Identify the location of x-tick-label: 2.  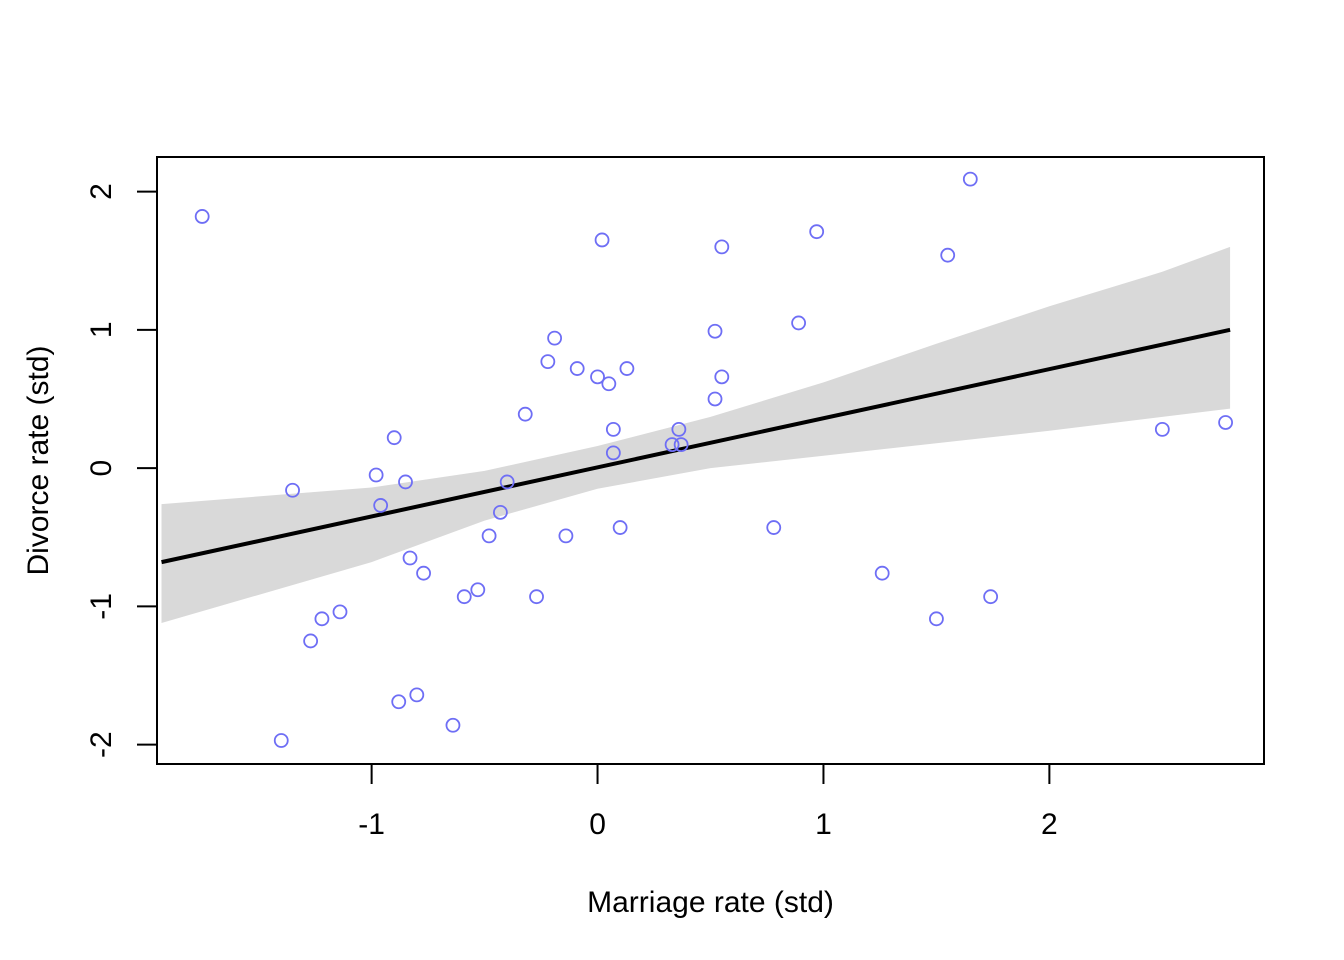
(1049, 824).